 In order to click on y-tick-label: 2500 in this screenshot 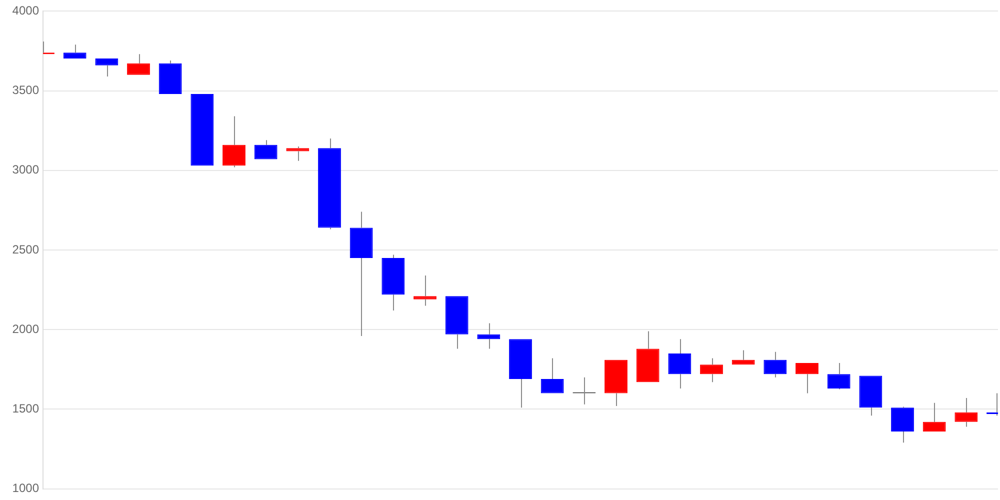, I will do `click(26, 249)`.